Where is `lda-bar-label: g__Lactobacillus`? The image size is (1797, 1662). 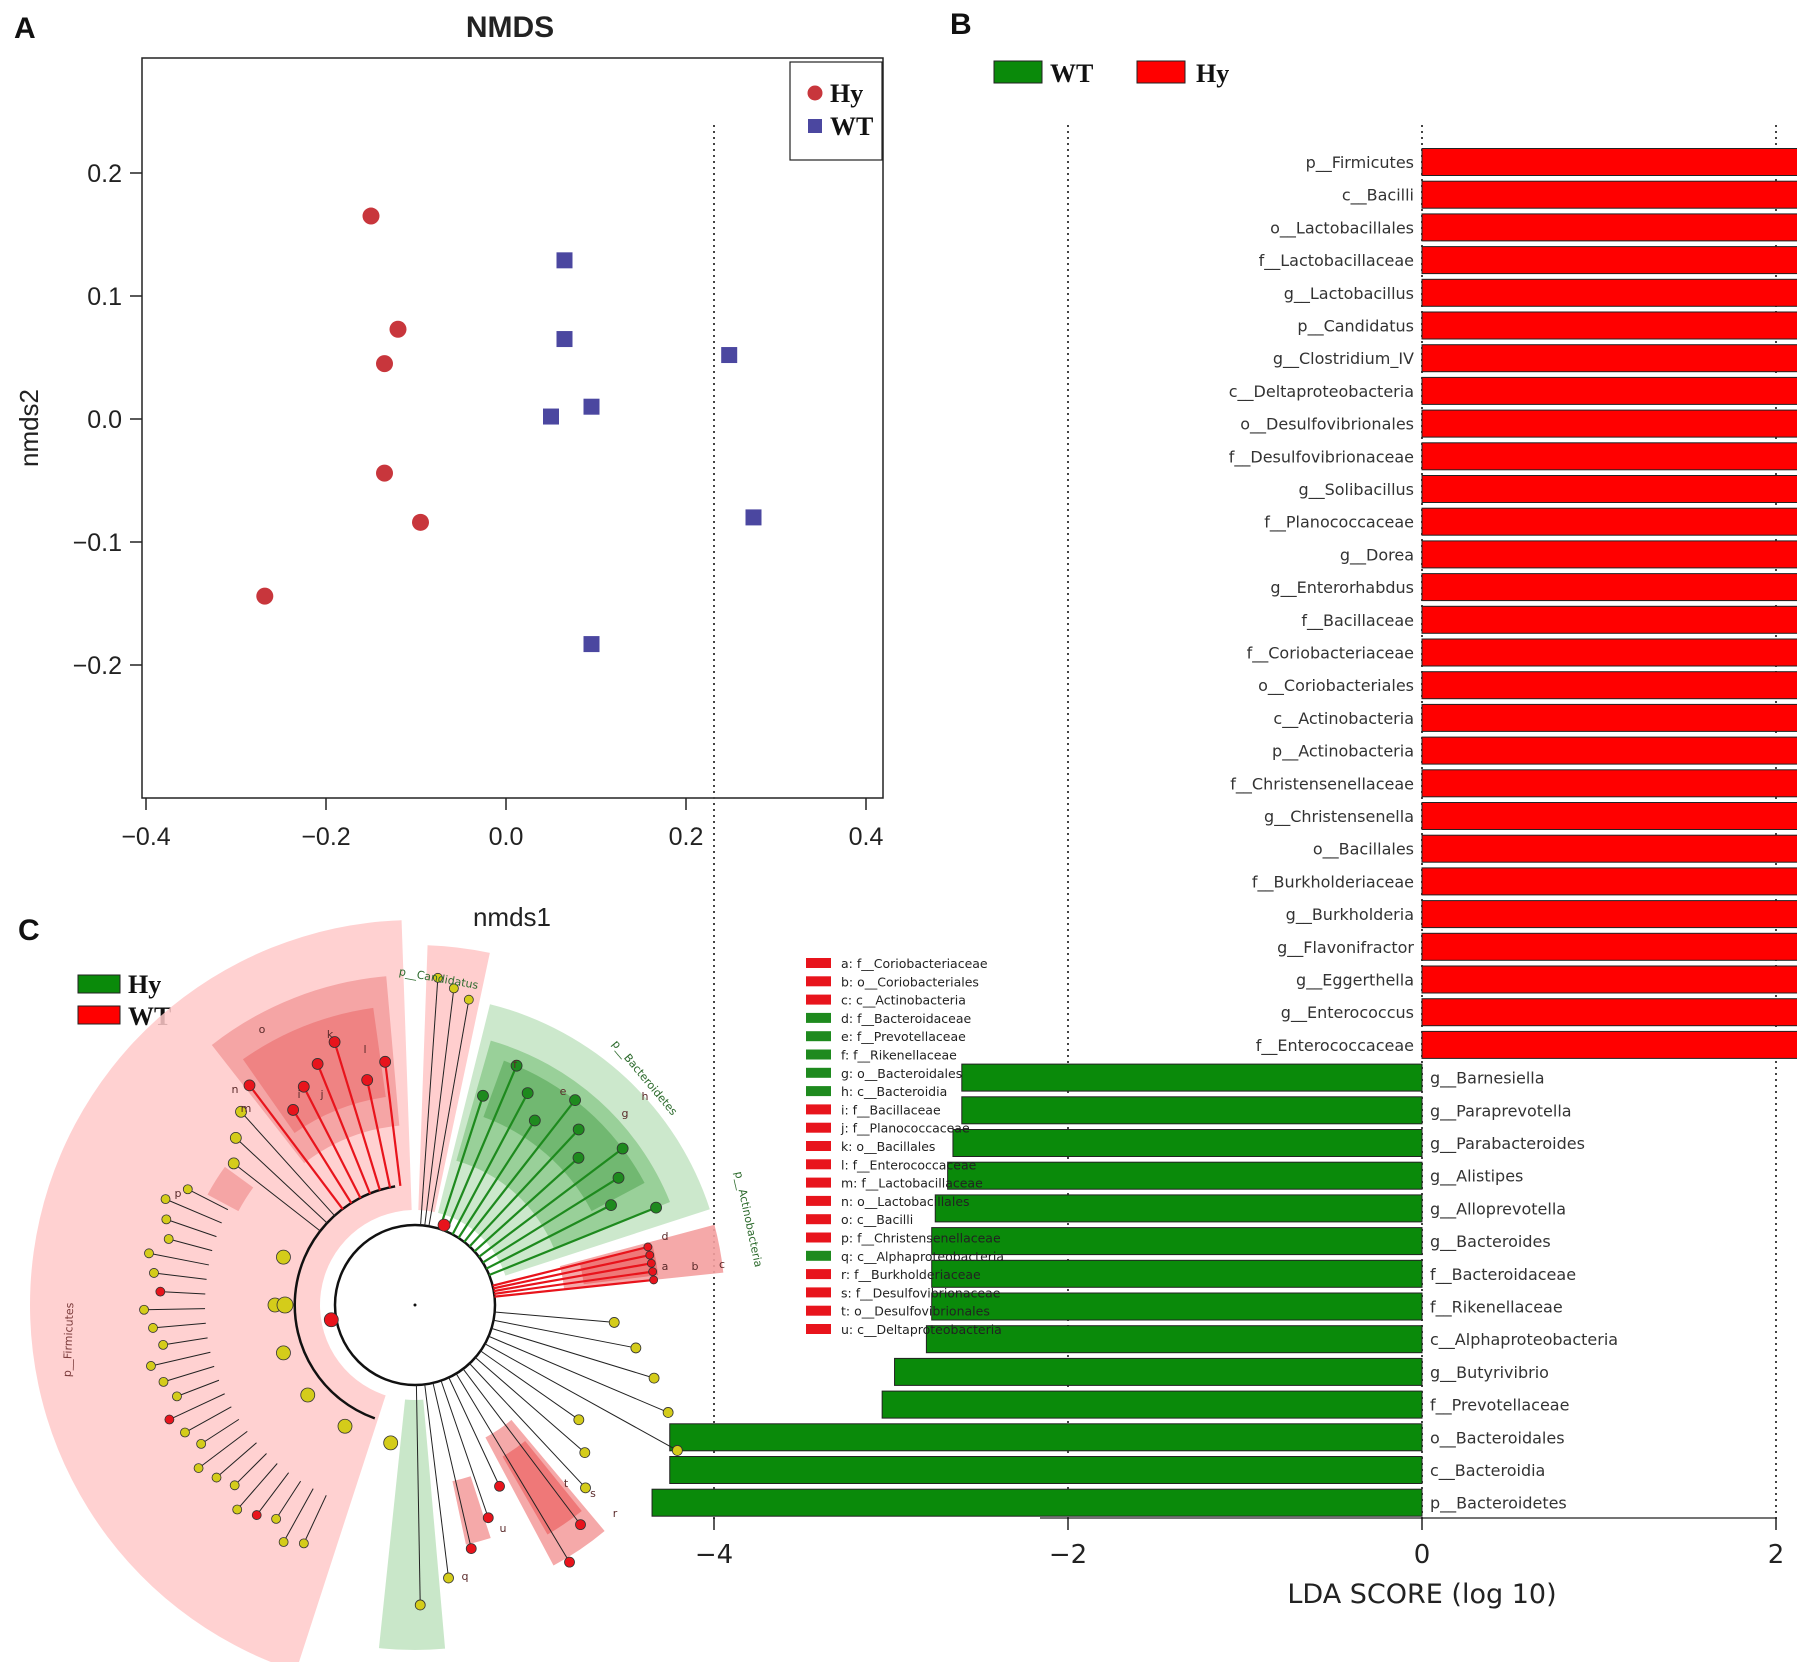 lda-bar-label: g__Lactobacillus is located at coordinates (1349, 294).